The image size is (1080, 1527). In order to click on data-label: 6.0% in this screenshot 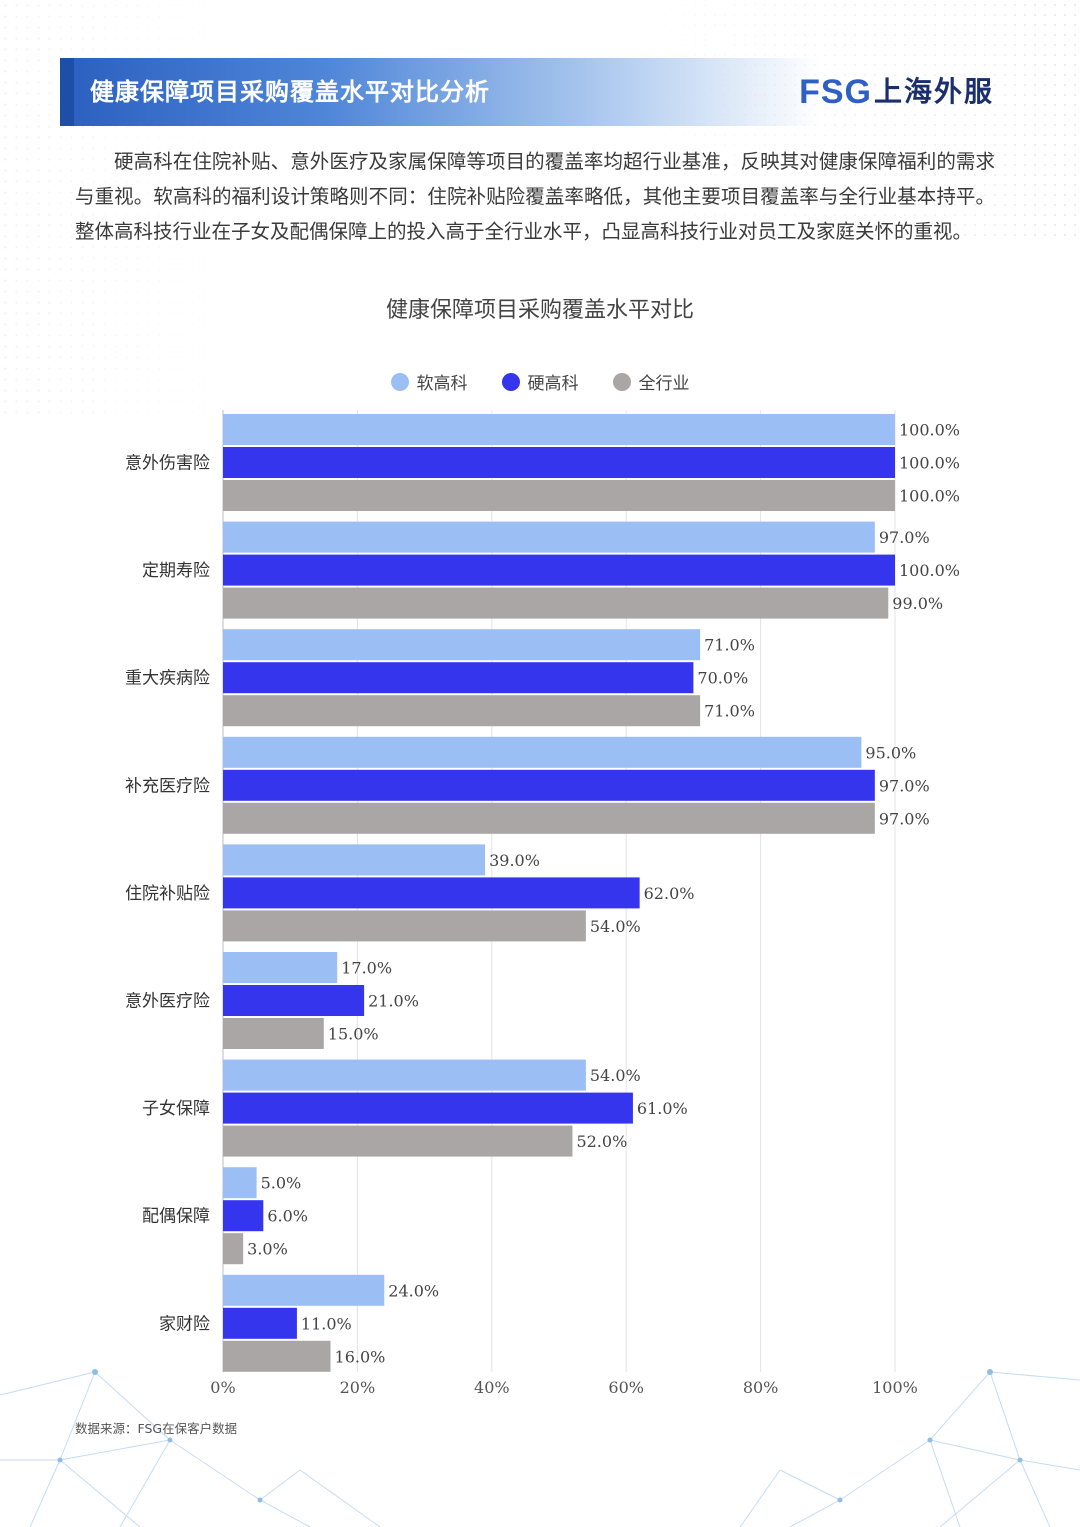, I will do `click(287, 1216)`.